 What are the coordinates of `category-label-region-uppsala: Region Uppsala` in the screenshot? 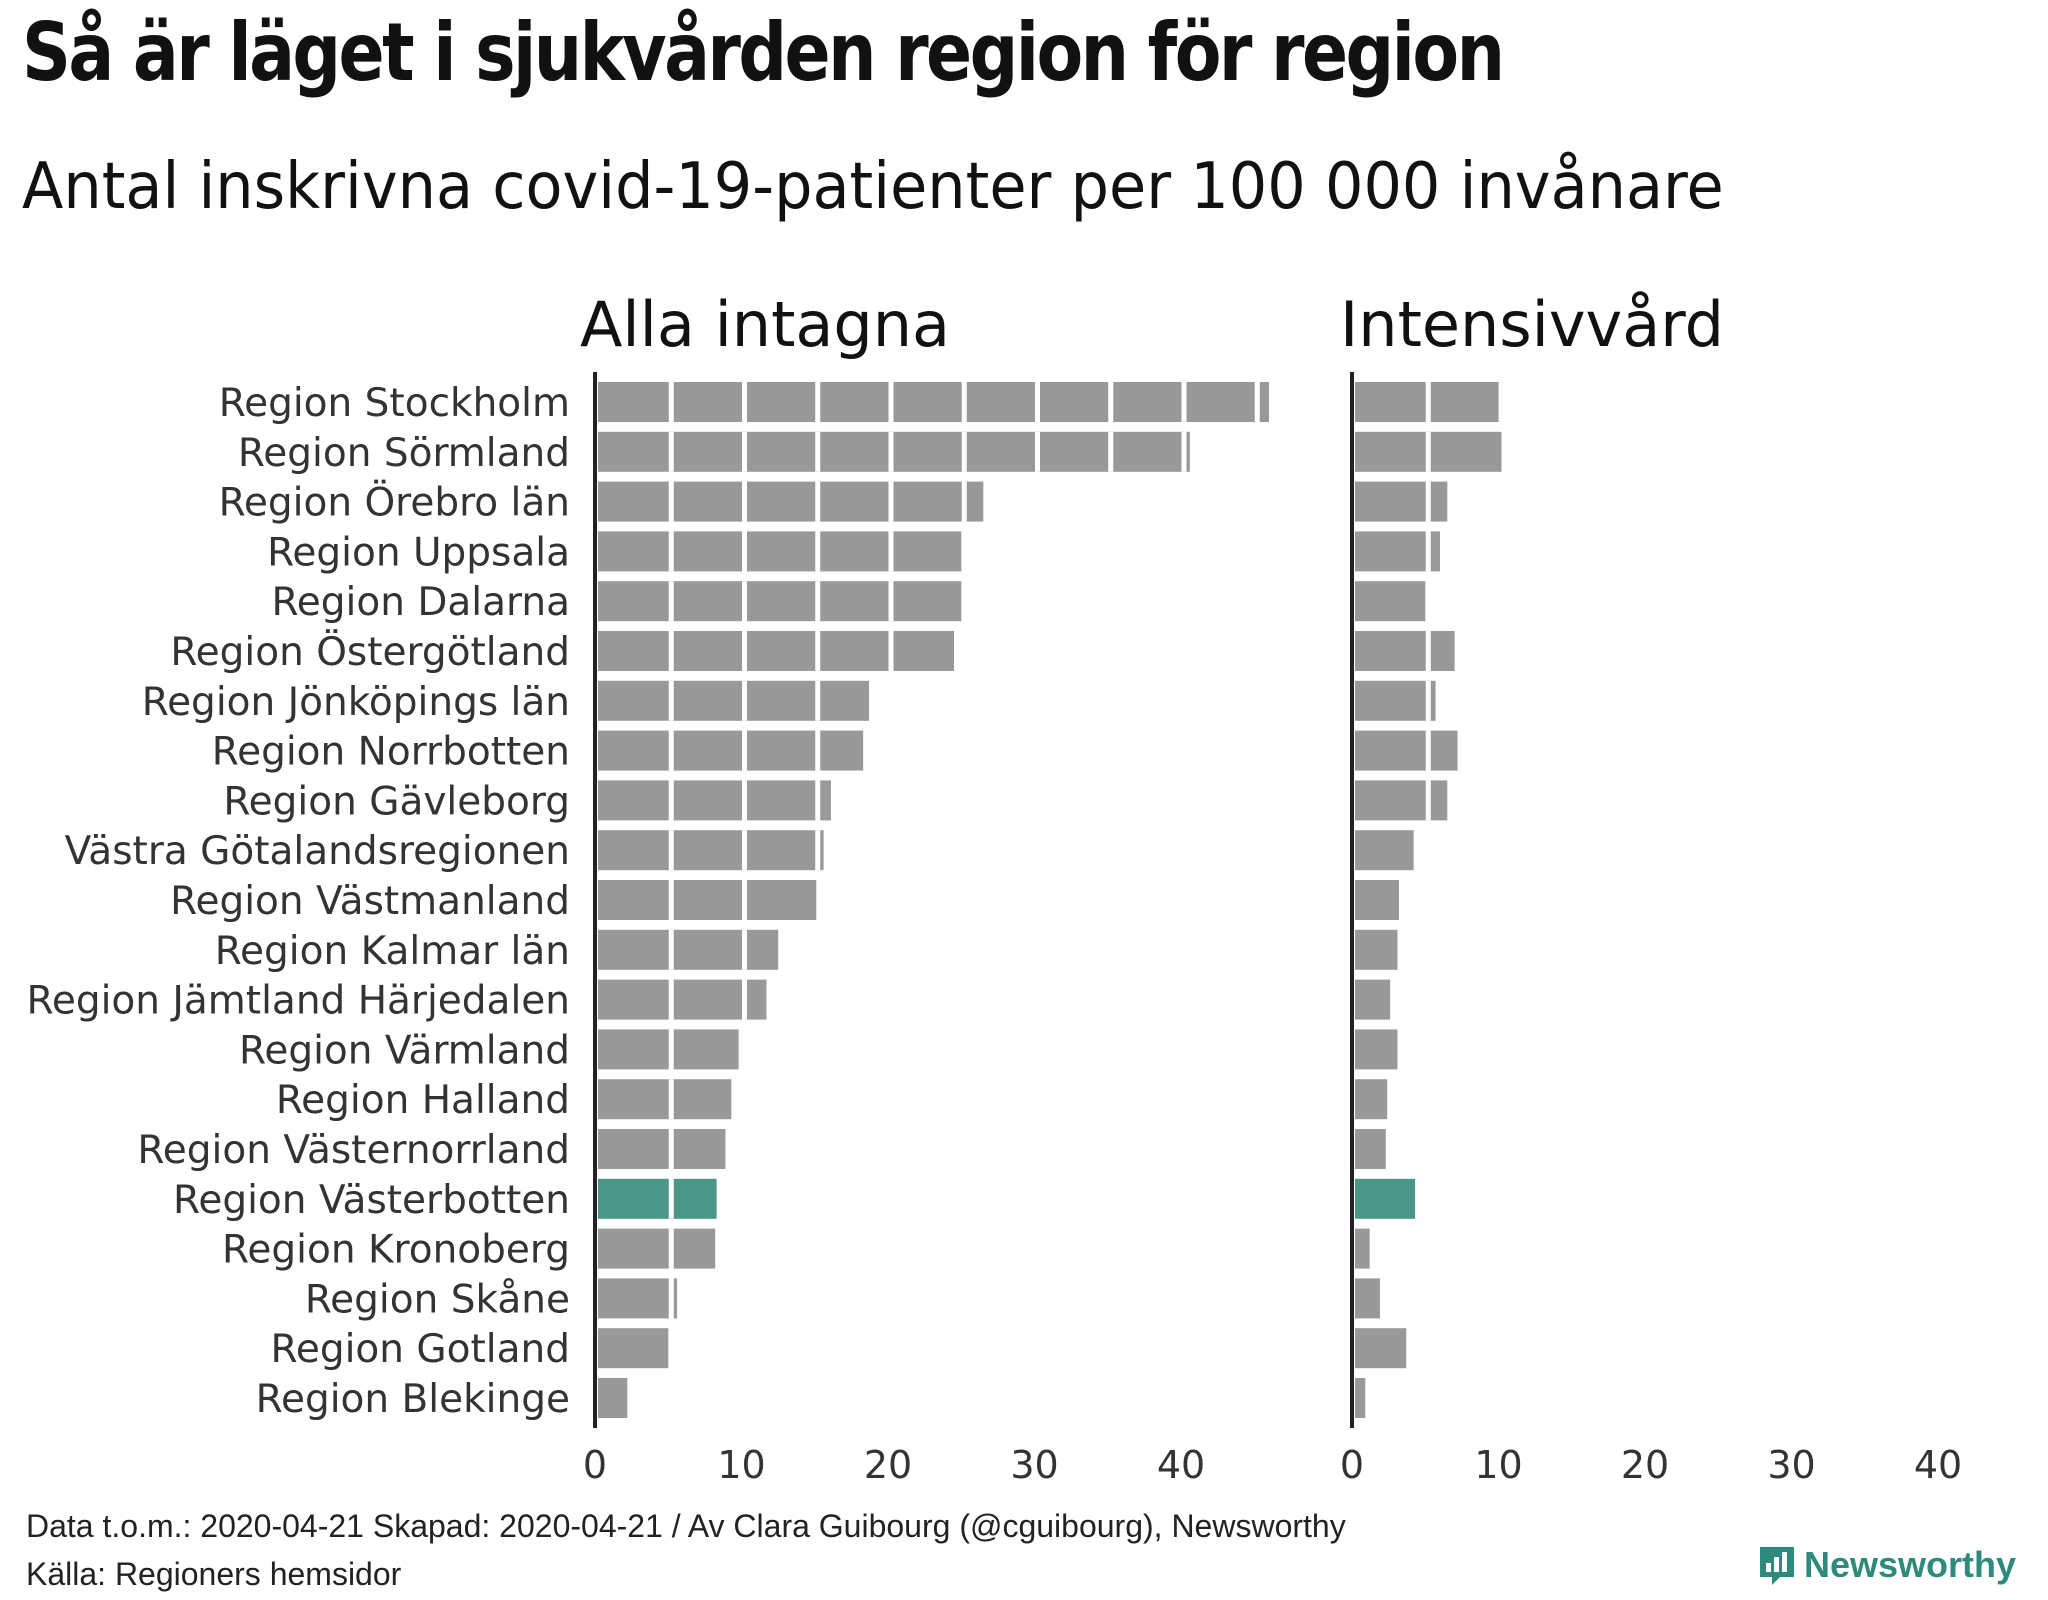 It's located at (418, 552).